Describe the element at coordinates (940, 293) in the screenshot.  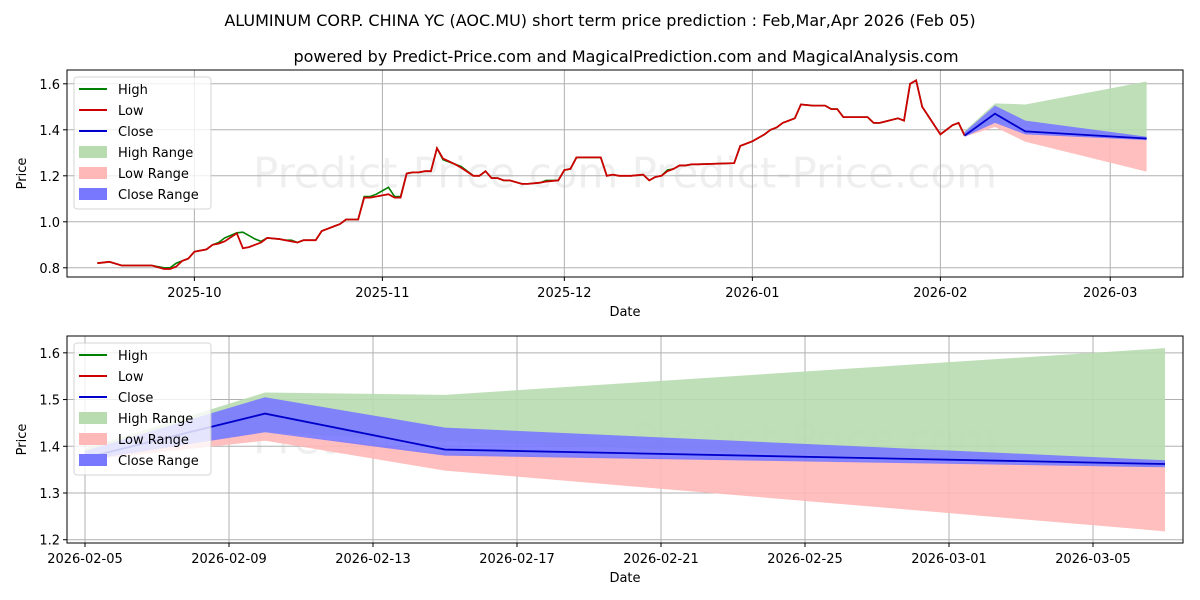
I see `x-tick-label: 2026-02` at that location.